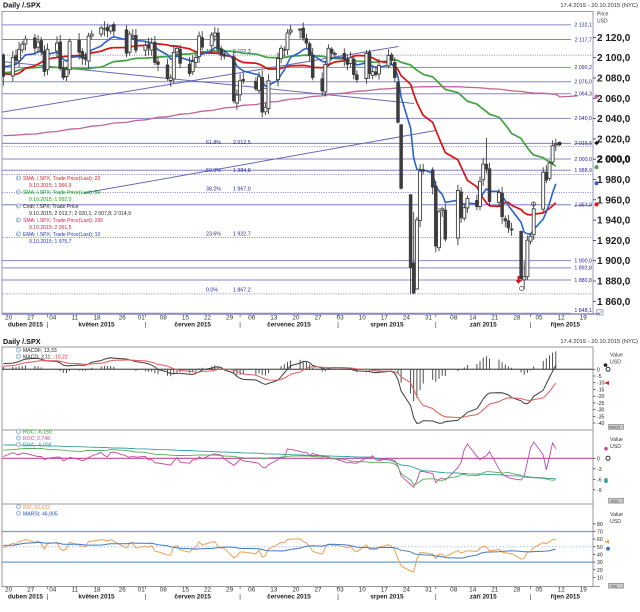  Describe the element at coordinates (599, 491) in the screenshot. I see `svg-text: -9` at that location.